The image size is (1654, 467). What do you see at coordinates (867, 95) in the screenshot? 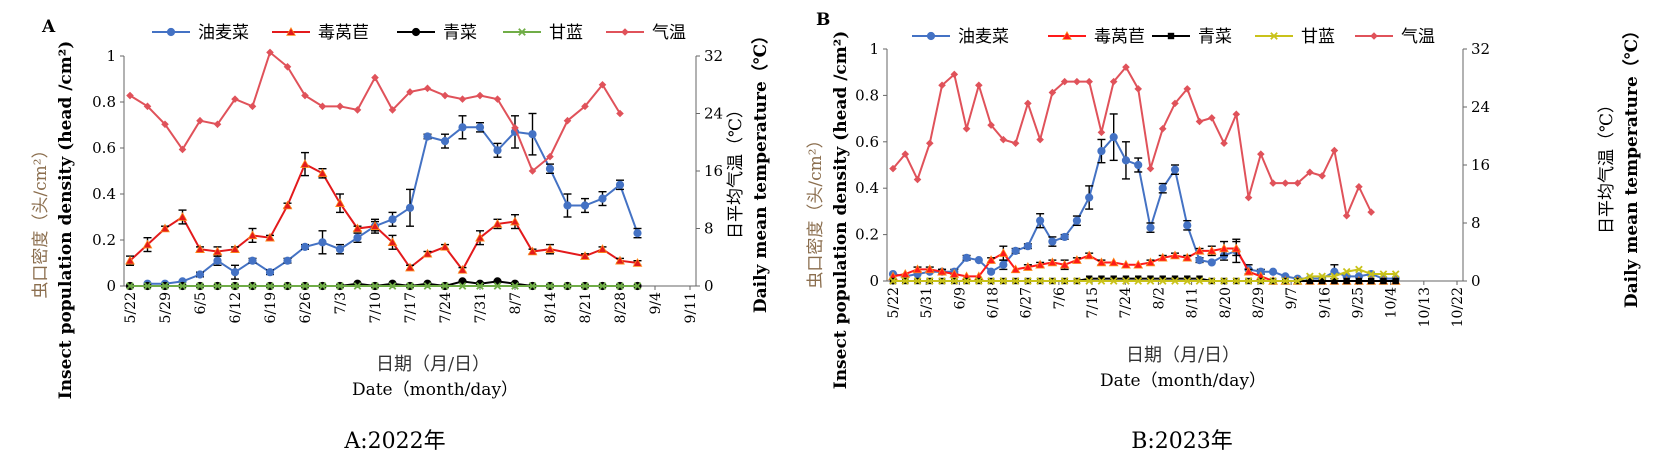
I see `y-tick-label-left: 0.8` at bounding box center [867, 95].